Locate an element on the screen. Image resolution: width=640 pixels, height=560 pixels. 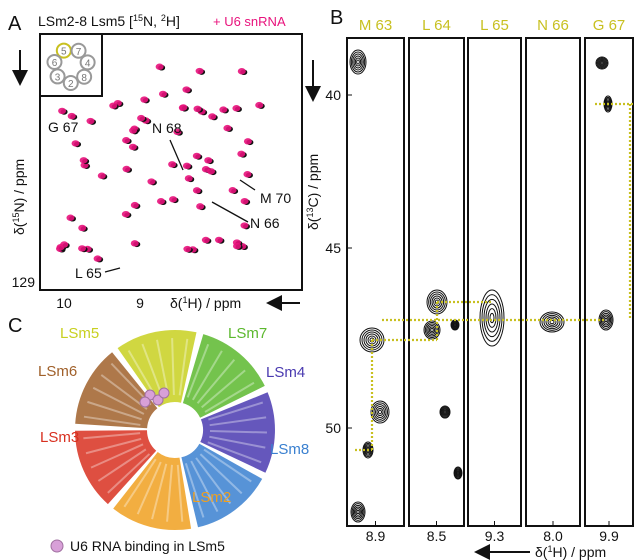
inset-number: 2 is located at coordinates (71, 84).